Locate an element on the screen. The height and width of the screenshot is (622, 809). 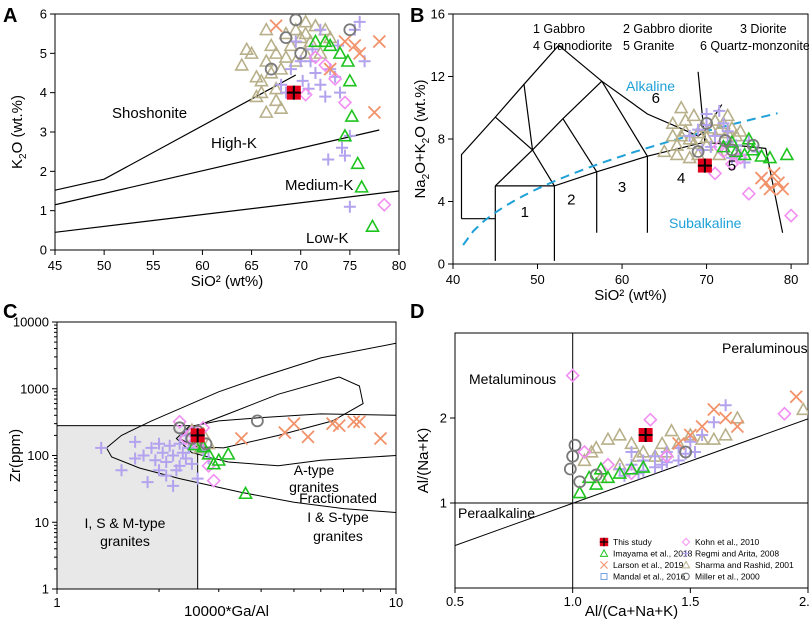
a-point-kohn-et-al-2010-1-shape is located at coordinates (325, 65).